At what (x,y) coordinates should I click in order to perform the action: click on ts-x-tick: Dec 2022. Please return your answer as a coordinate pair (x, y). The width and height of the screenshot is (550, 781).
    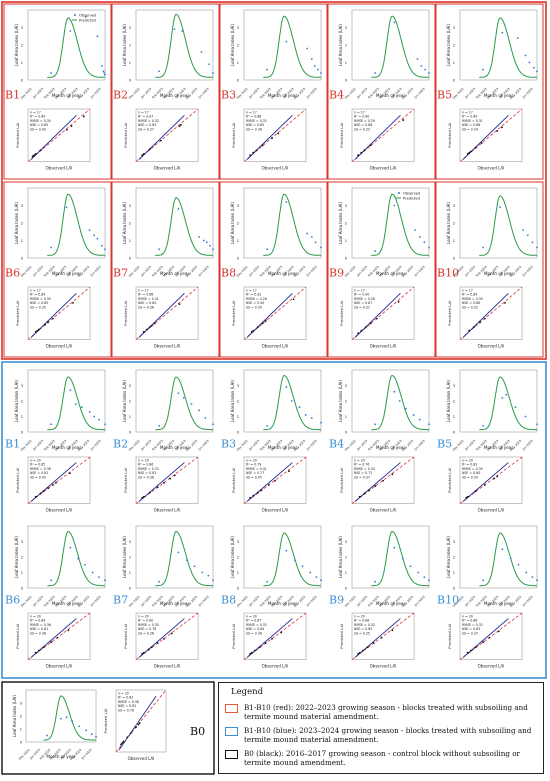
    Looking at the image, I should click on (26, 93).